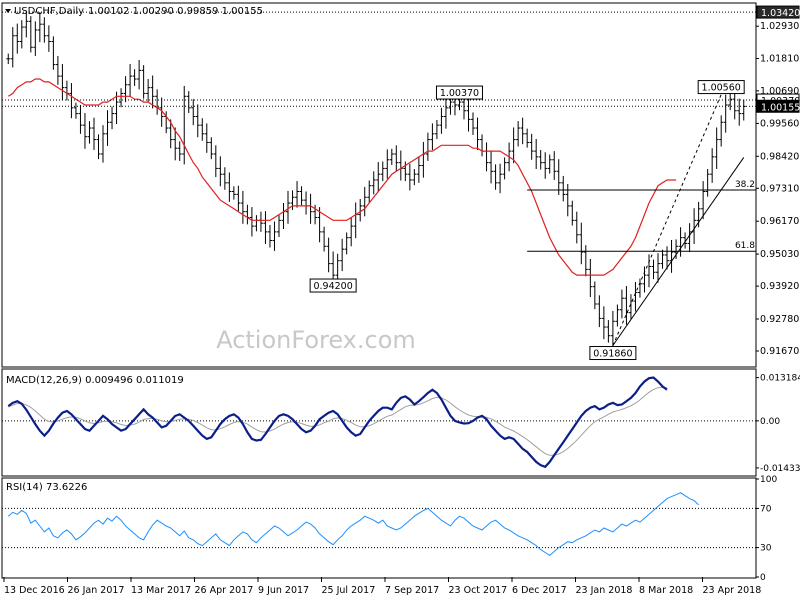 The height and width of the screenshot is (600, 800). Describe the element at coordinates (96, 590) in the screenshot. I see `x-axis-tick-label: 26 Jan 2017` at that location.